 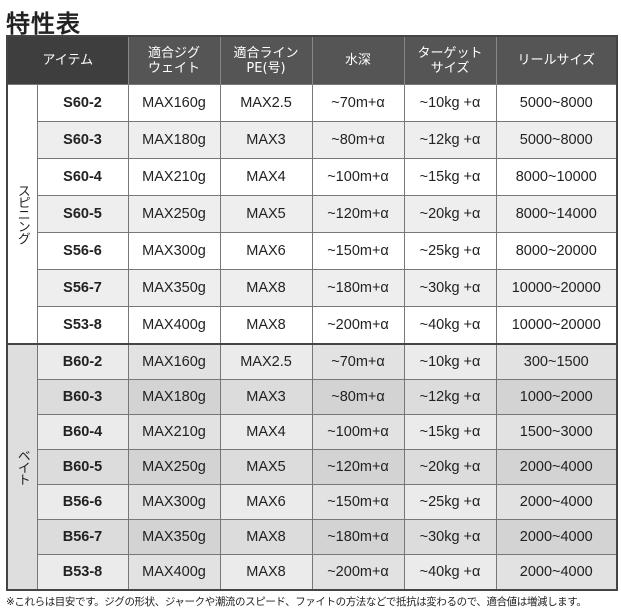 What do you see at coordinates (22, 467) in the screenshot?
I see `group-label: ベイト` at bounding box center [22, 467].